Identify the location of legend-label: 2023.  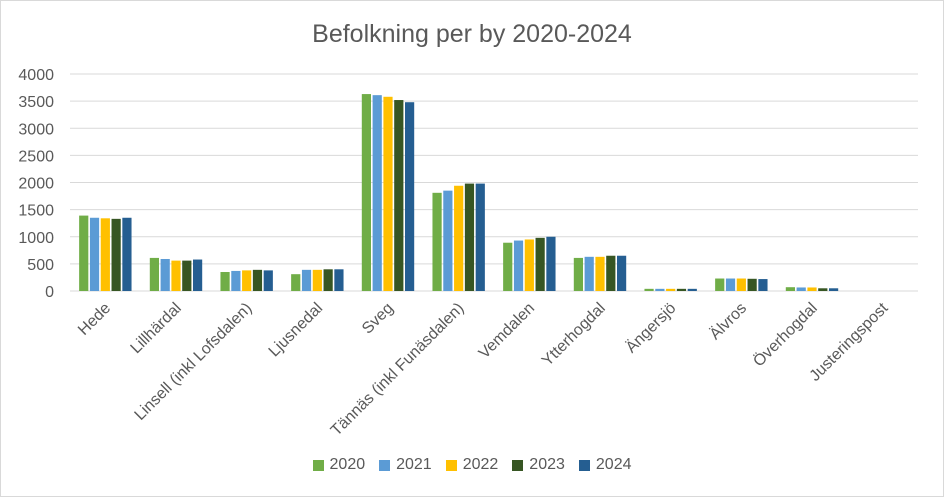
(547, 464).